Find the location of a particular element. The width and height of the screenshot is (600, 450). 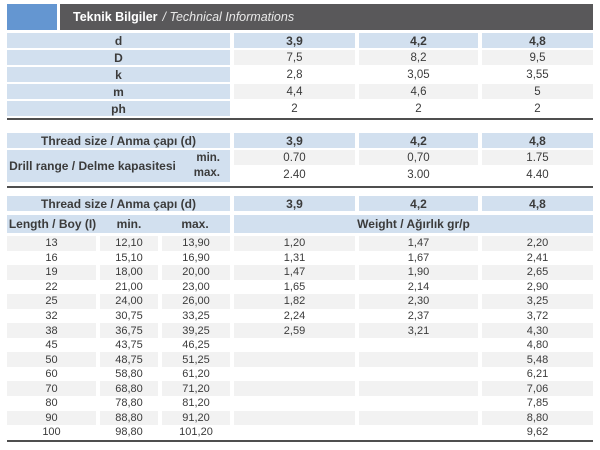

min-value: 18,00 is located at coordinates (129, 272).